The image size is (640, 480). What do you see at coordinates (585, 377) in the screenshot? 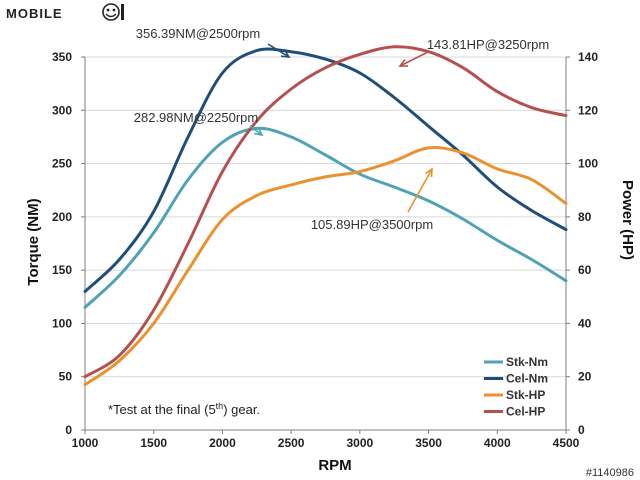
I see `y-right-tick-label: 20` at bounding box center [585, 377].